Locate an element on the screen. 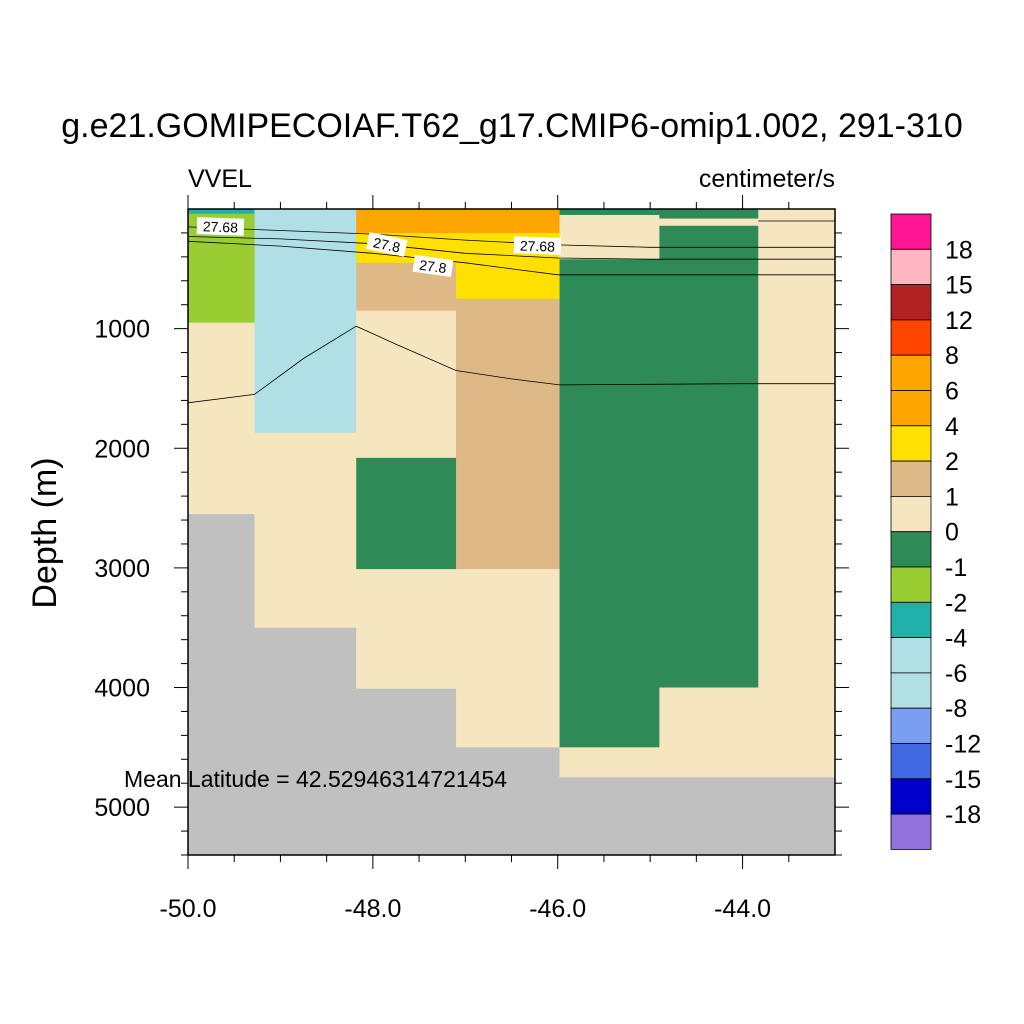  y-tick-label-4000: 4000 is located at coordinates (122, 689).